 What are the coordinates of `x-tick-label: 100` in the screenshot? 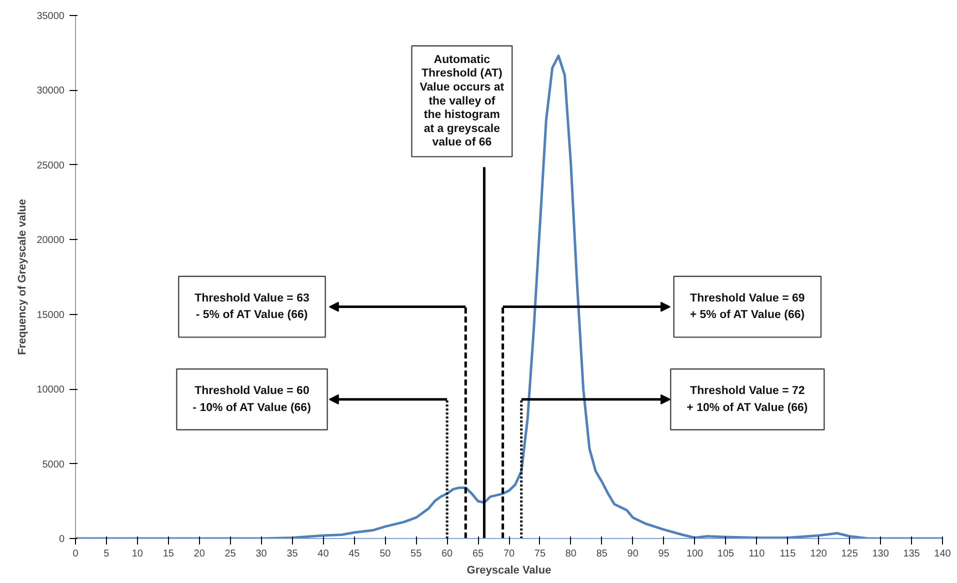 It's located at (695, 554).